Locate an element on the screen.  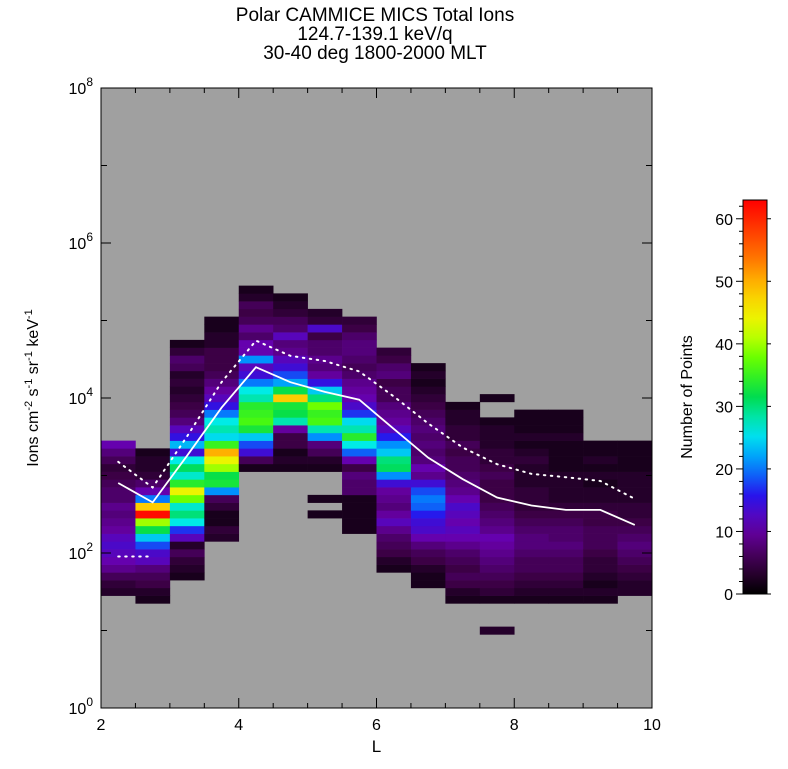
x-tick-label: 8 is located at coordinates (514, 725).